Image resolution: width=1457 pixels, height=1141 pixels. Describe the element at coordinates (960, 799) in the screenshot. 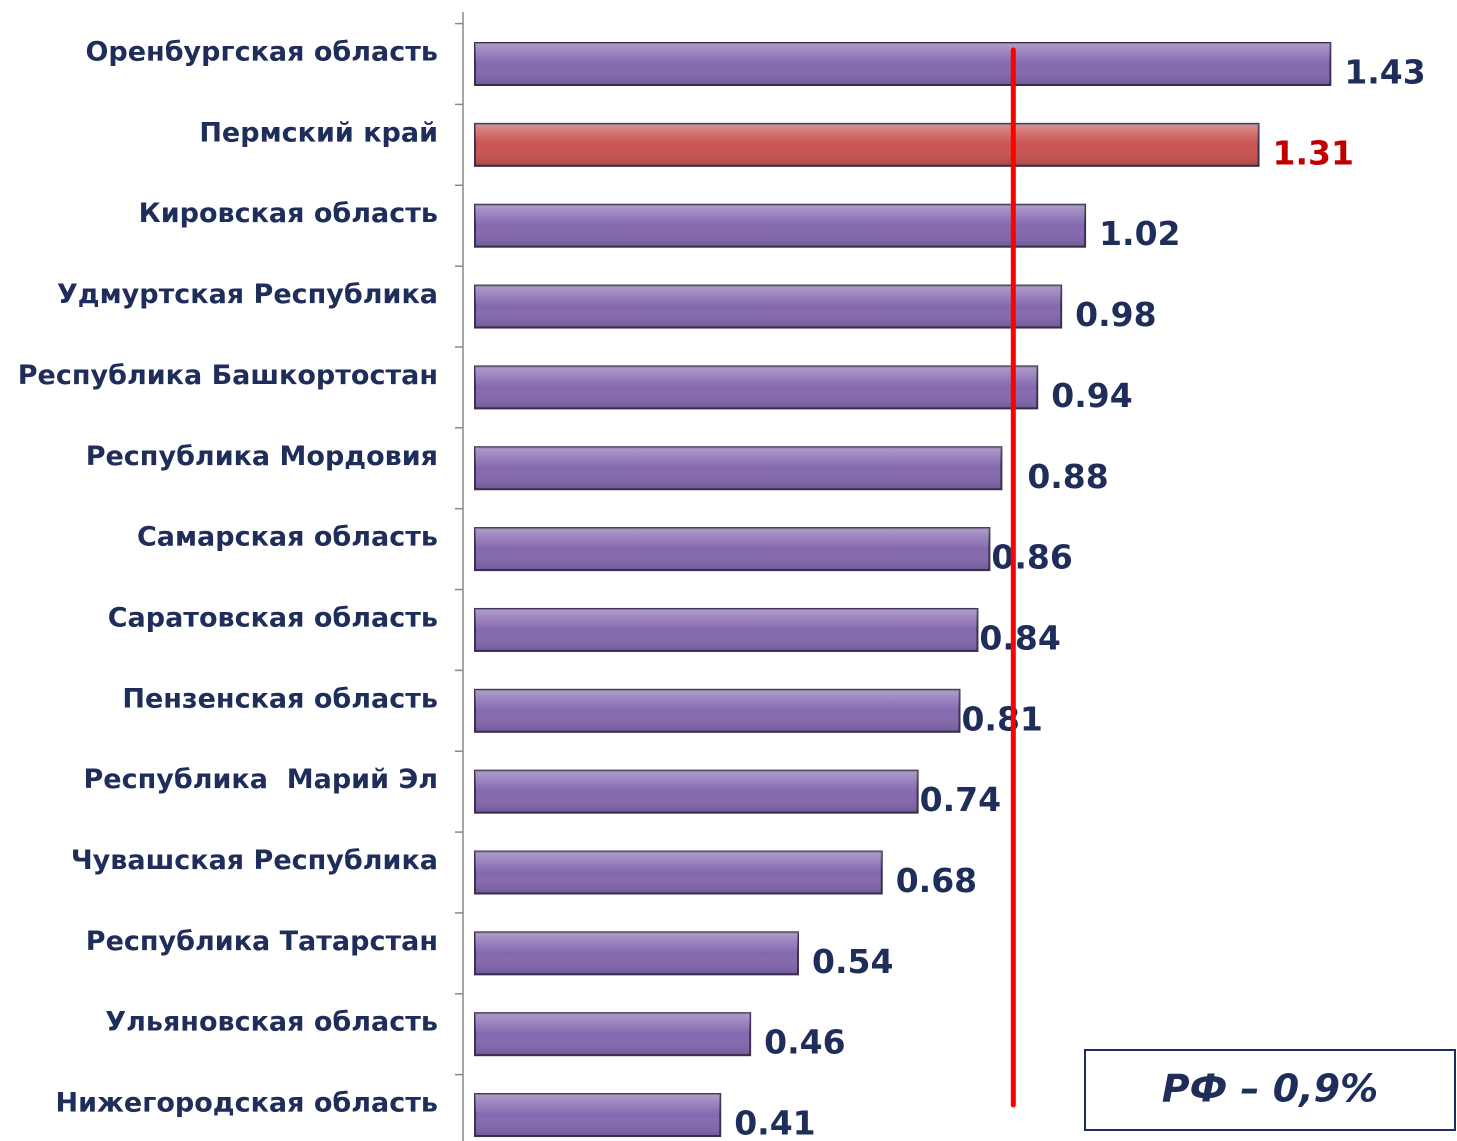

I see `value-label: 0.74` at that location.